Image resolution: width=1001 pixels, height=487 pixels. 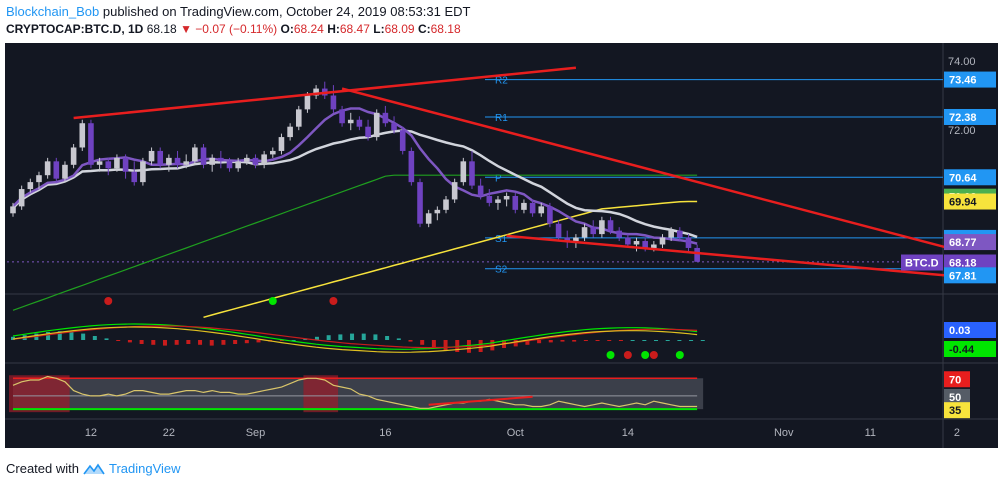 What do you see at coordinates (399, 29) in the screenshot?
I see `low-value: 68.09` at bounding box center [399, 29].